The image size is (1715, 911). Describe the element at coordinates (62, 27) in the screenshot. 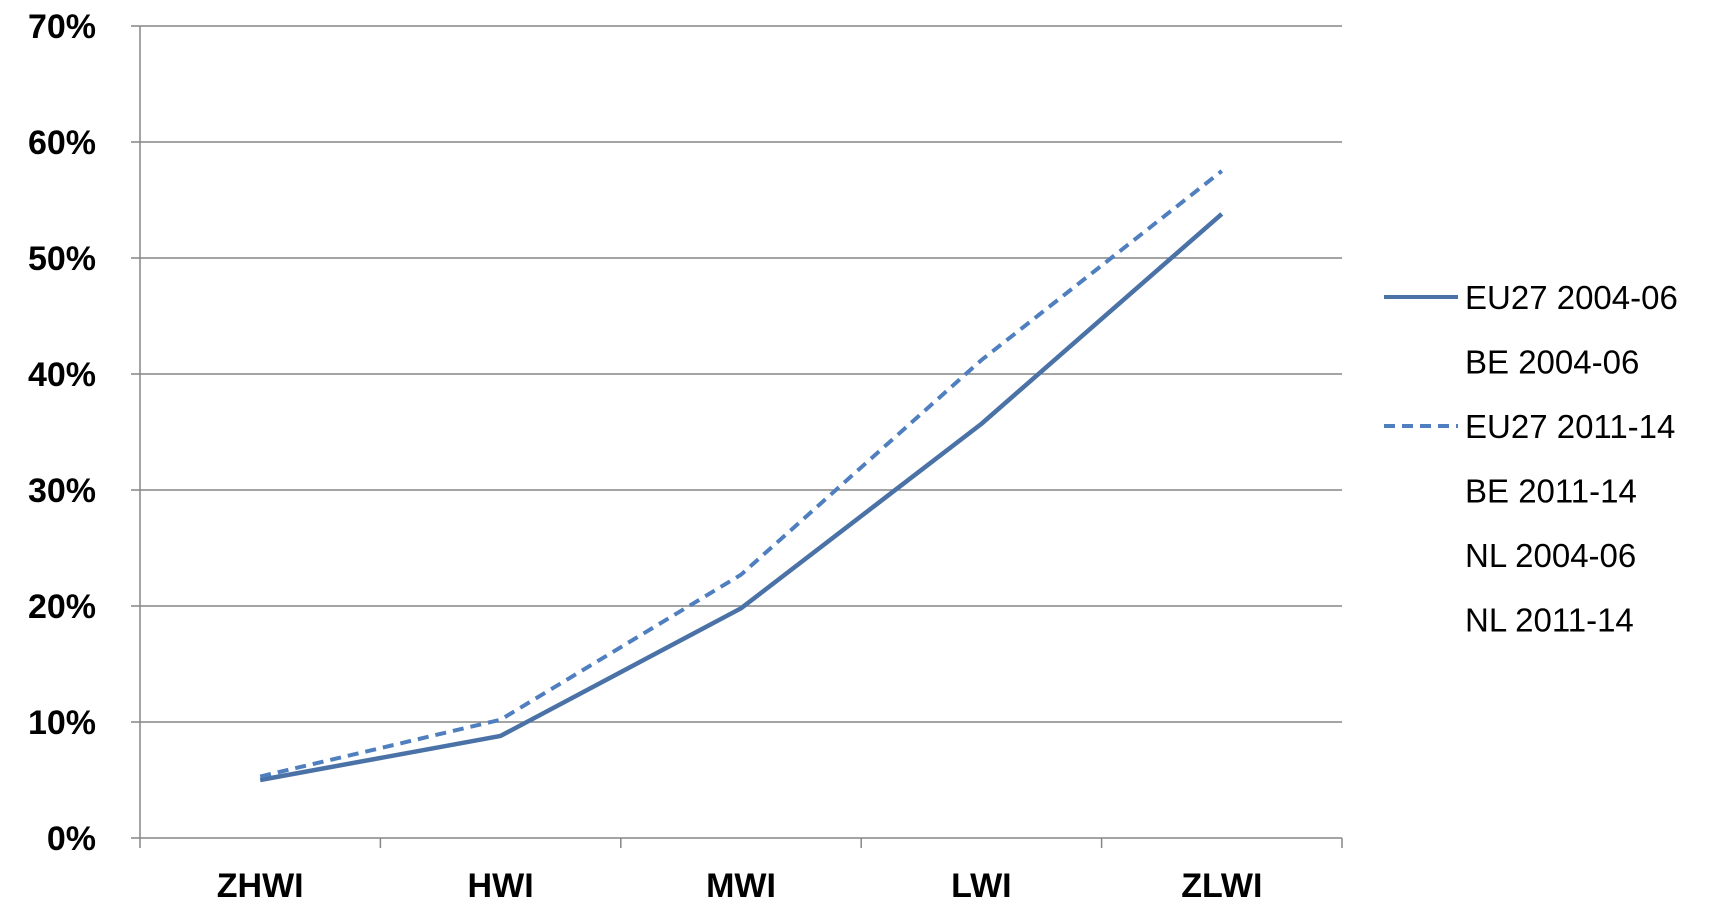

I see `y-tick-label: 70%` at that location.